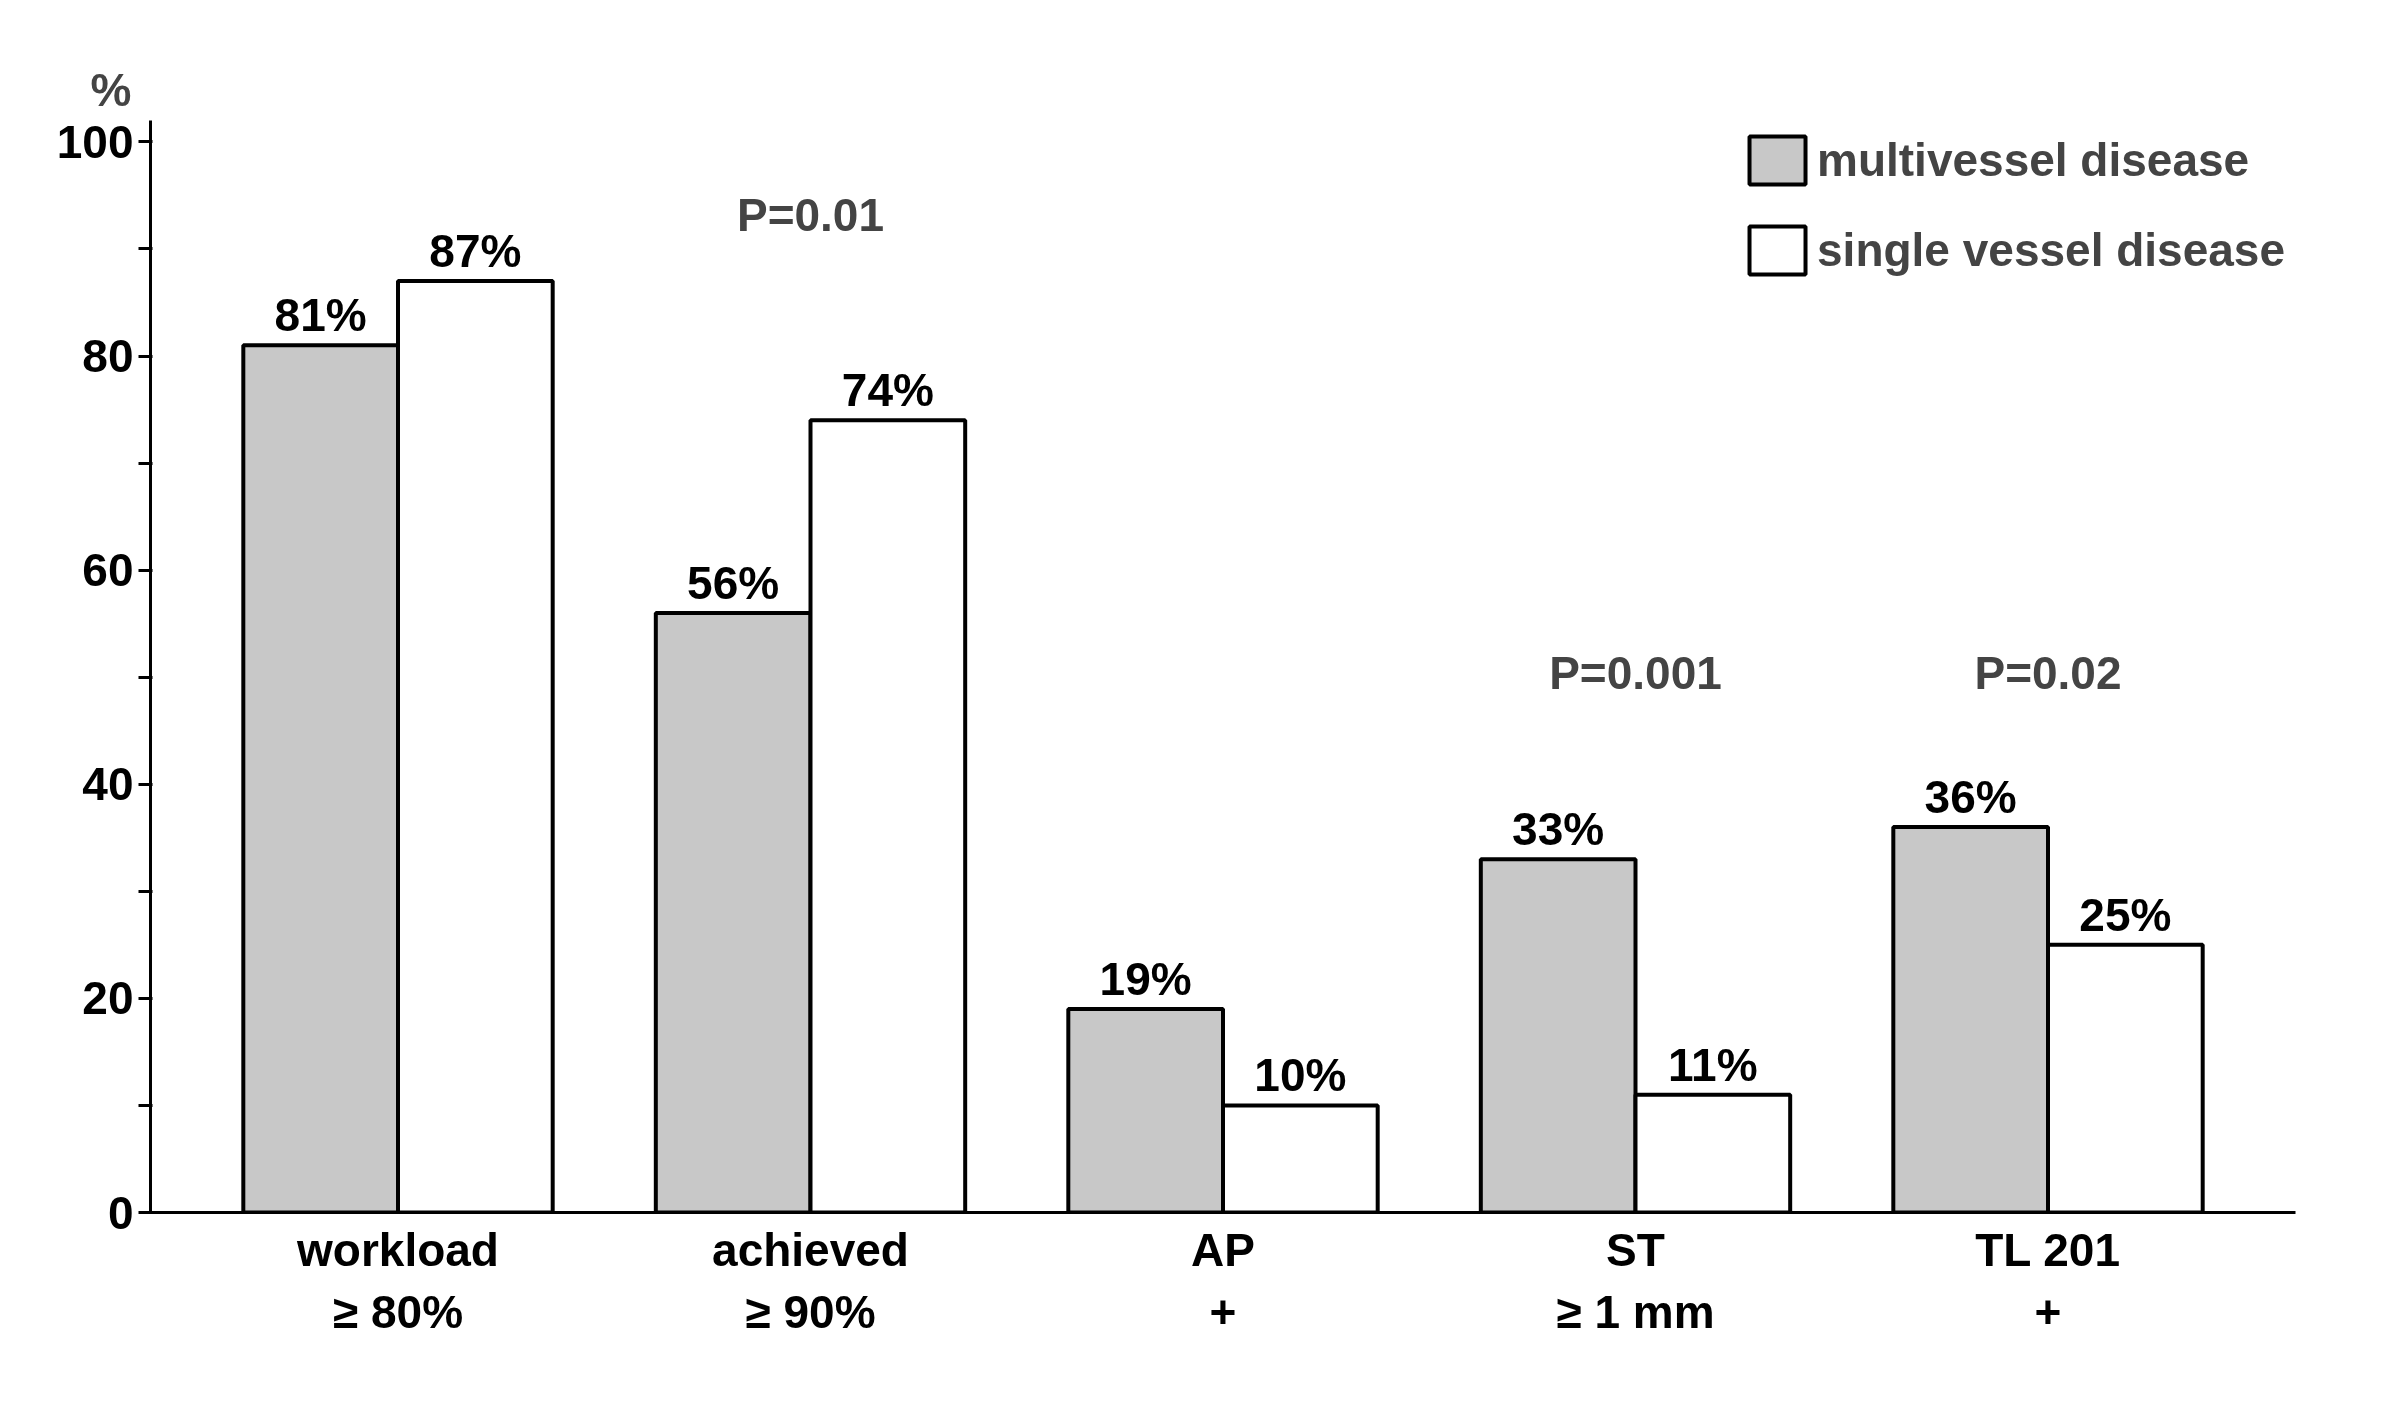 The width and height of the screenshot is (2394, 1403). What do you see at coordinates (1300, 1075) in the screenshot?
I see `data-label: 10%` at bounding box center [1300, 1075].